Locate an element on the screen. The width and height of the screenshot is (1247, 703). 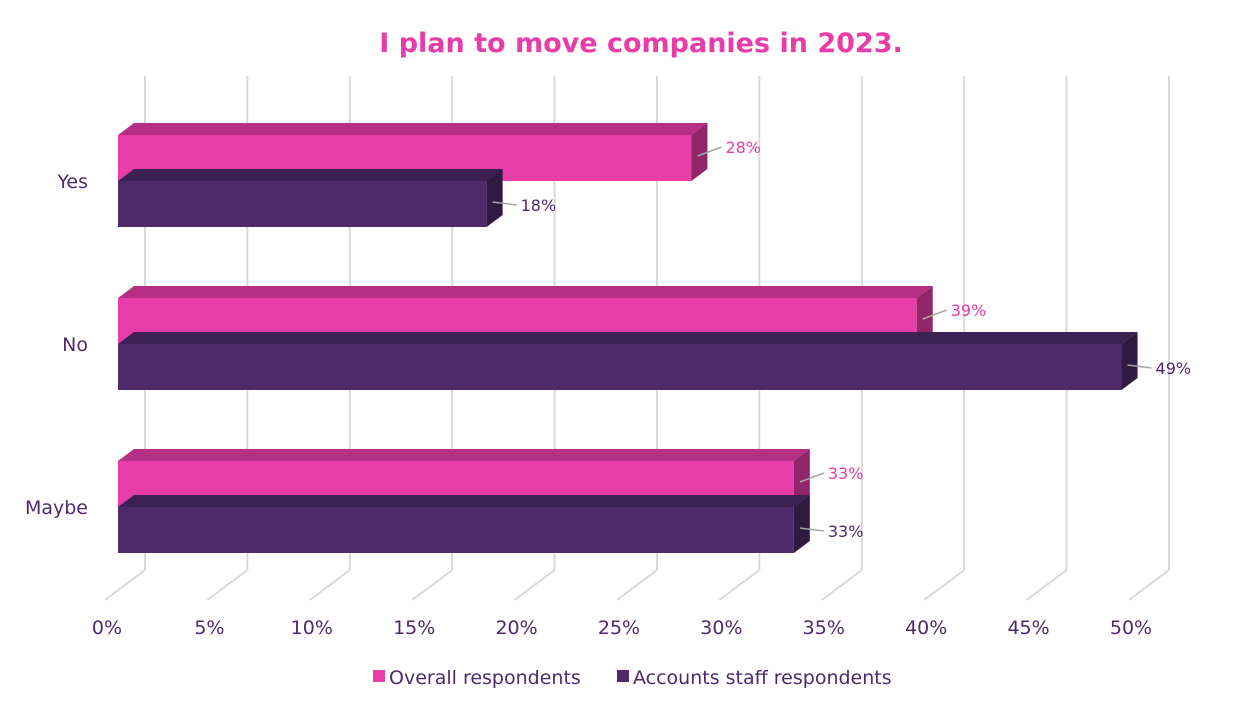
legend-label: Accounts staff respondents is located at coordinates (762, 678).